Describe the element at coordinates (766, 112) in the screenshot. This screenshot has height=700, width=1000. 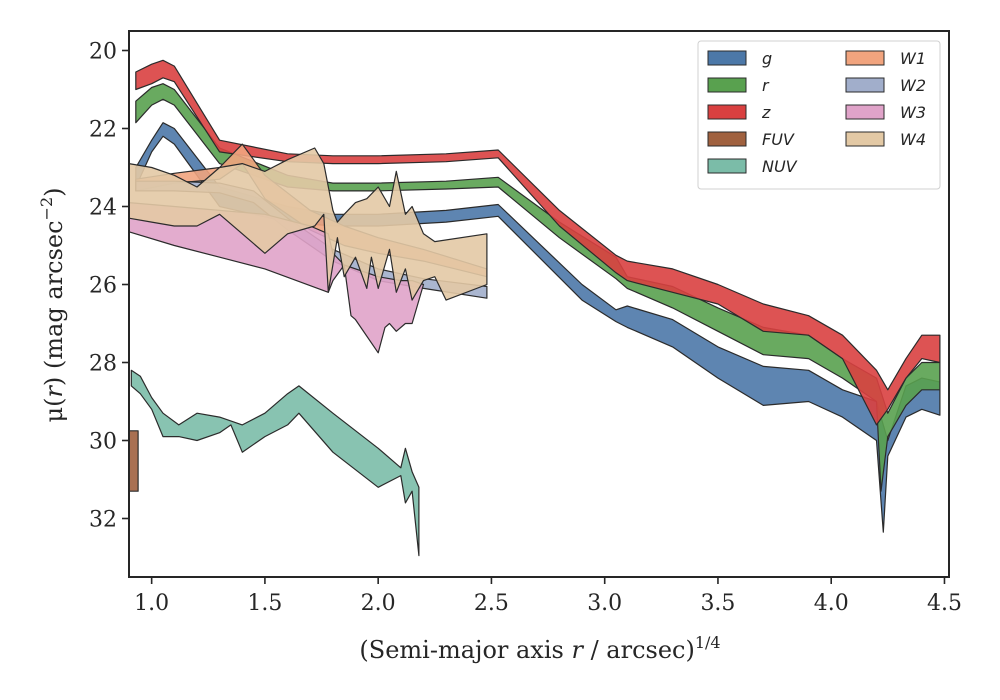
I see `legend-label-z: z` at that location.